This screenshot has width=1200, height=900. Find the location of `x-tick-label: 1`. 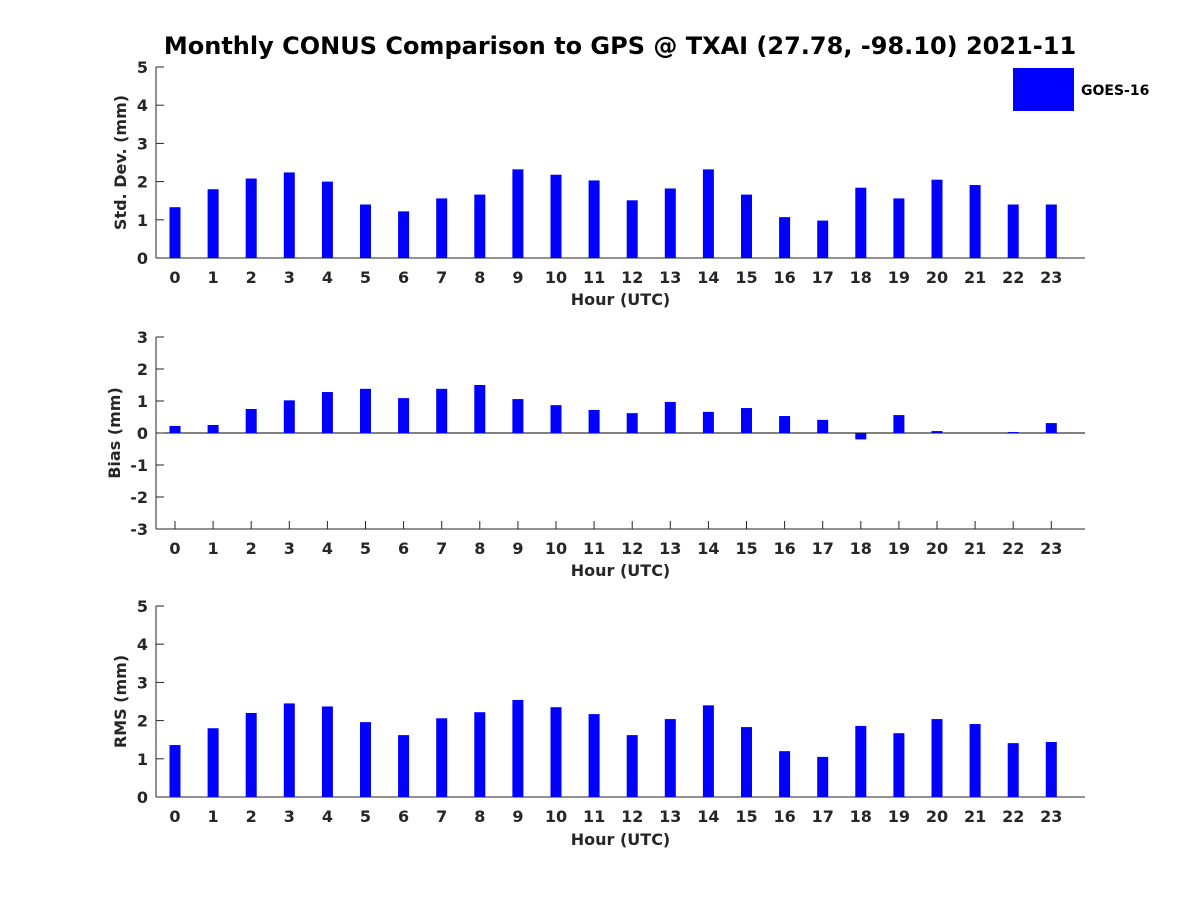

x-tick-label: 1 is located at coordinates (213, 277).